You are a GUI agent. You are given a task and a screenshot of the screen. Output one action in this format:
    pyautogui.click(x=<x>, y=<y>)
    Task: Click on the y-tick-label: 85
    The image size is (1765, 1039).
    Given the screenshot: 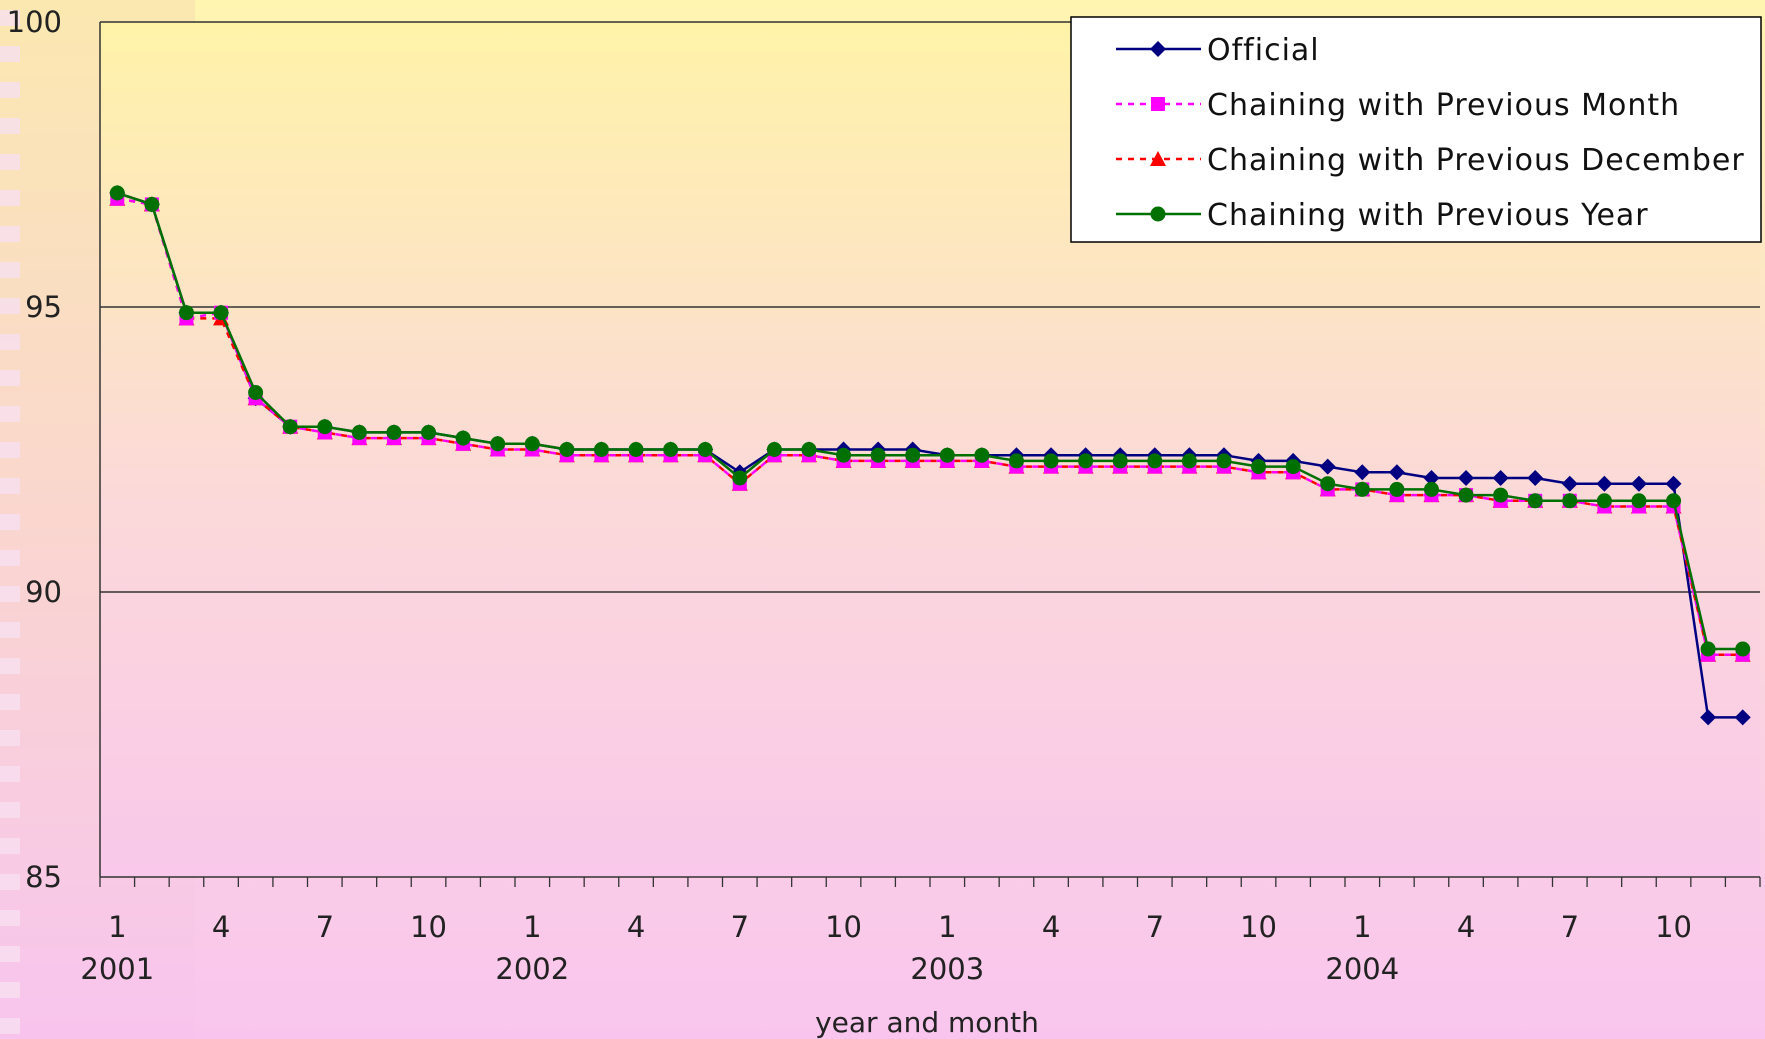 What is the action you would take?
    pyautogui.click(x=43, y=877)
    